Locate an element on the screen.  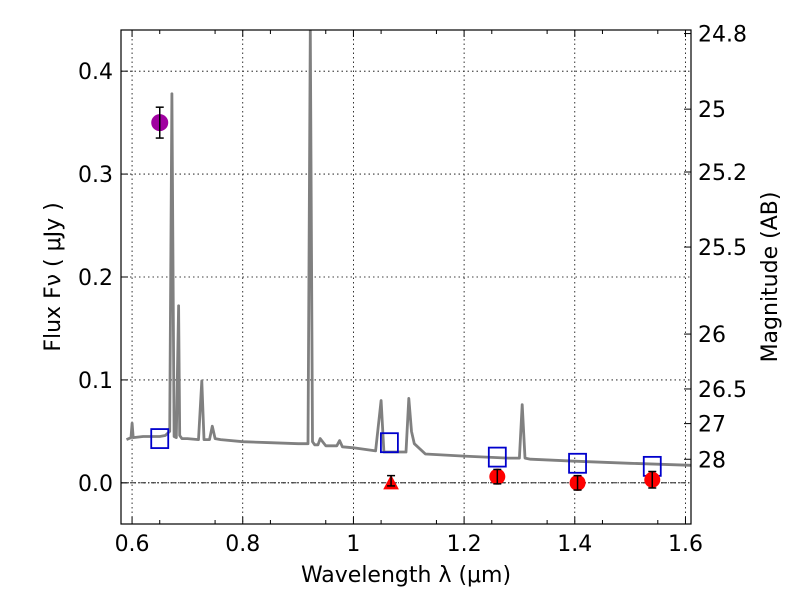
x-tick-label: 0.8 is located at coordinates (242, 544).